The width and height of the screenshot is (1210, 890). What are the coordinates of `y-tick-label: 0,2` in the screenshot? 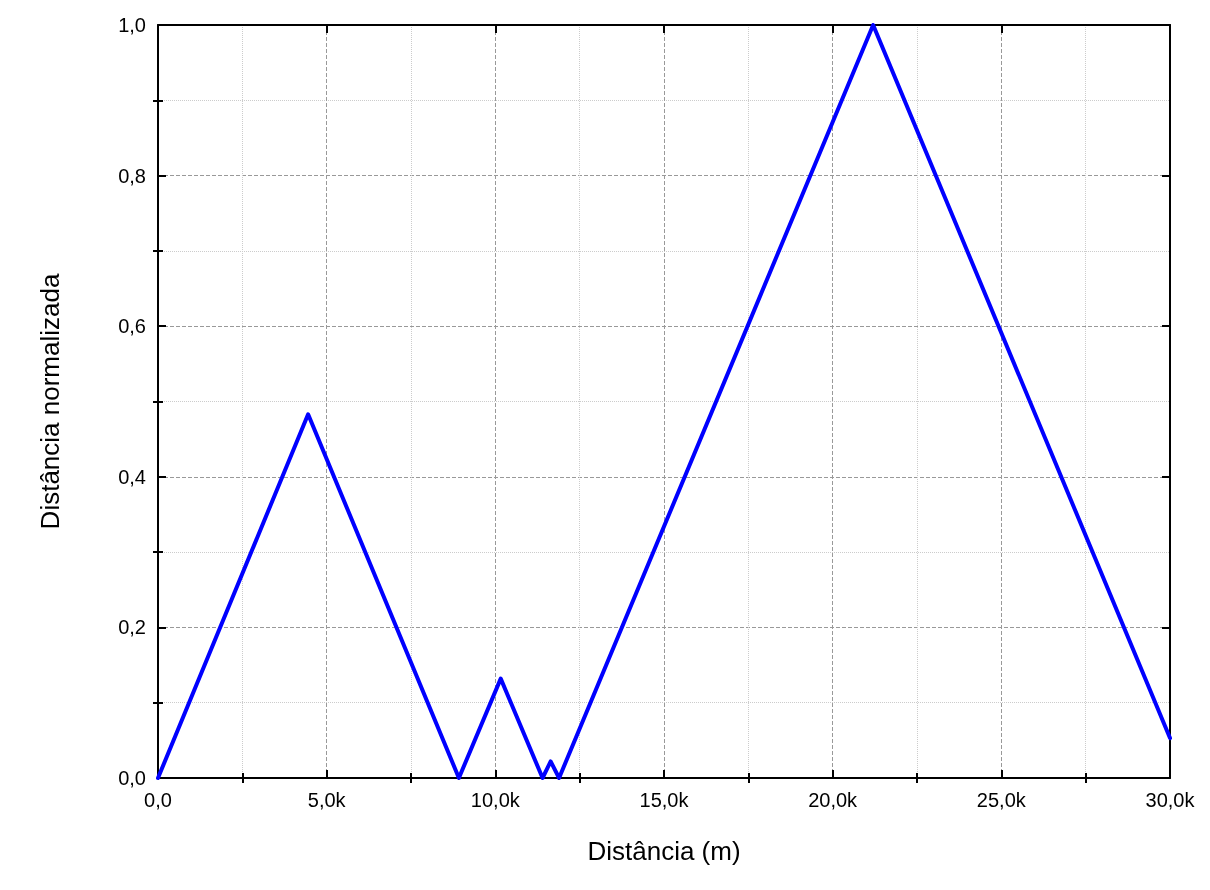 It's located at (132, 627).